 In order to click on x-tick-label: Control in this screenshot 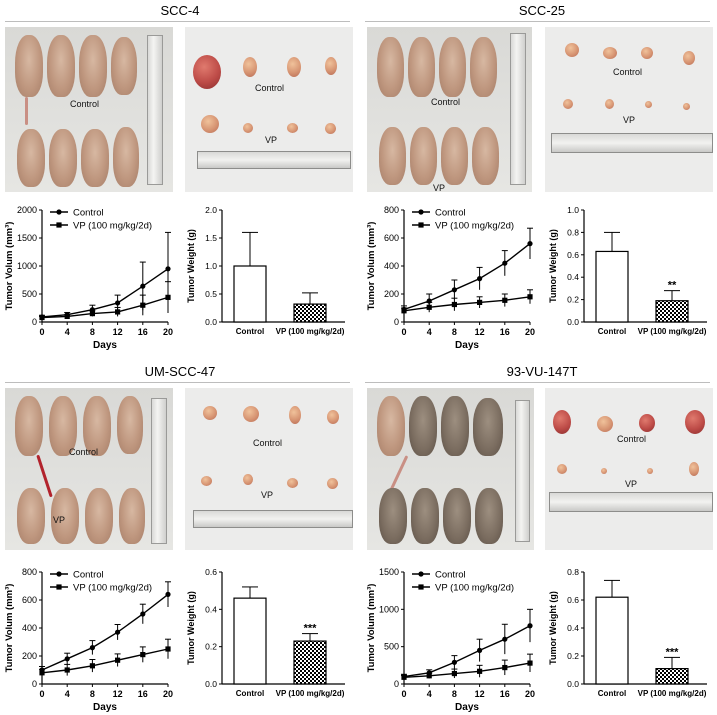, I will do `click(250, 693)`.